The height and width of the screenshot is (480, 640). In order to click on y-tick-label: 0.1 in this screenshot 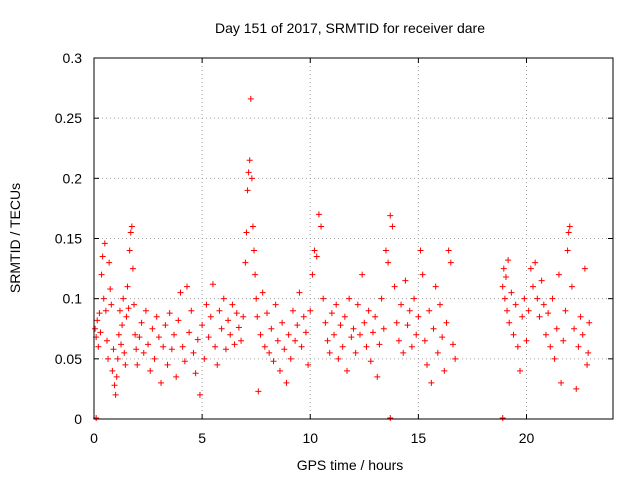, I will do `click(73, 299)`.